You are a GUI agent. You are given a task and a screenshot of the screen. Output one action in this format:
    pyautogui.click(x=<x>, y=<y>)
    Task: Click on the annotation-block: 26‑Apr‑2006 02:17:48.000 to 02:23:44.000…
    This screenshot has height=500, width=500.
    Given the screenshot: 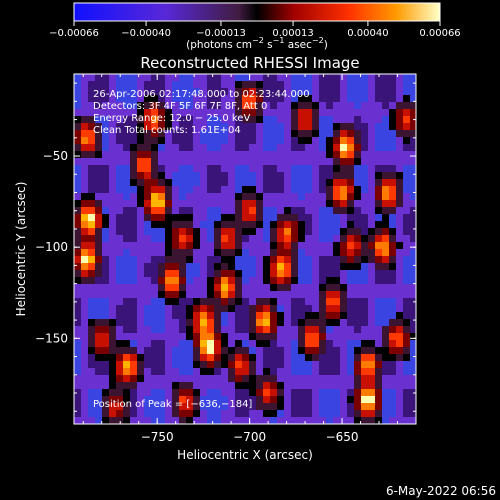 What is the action you would take?
    pyautogui.click(x=201, y=112)
    